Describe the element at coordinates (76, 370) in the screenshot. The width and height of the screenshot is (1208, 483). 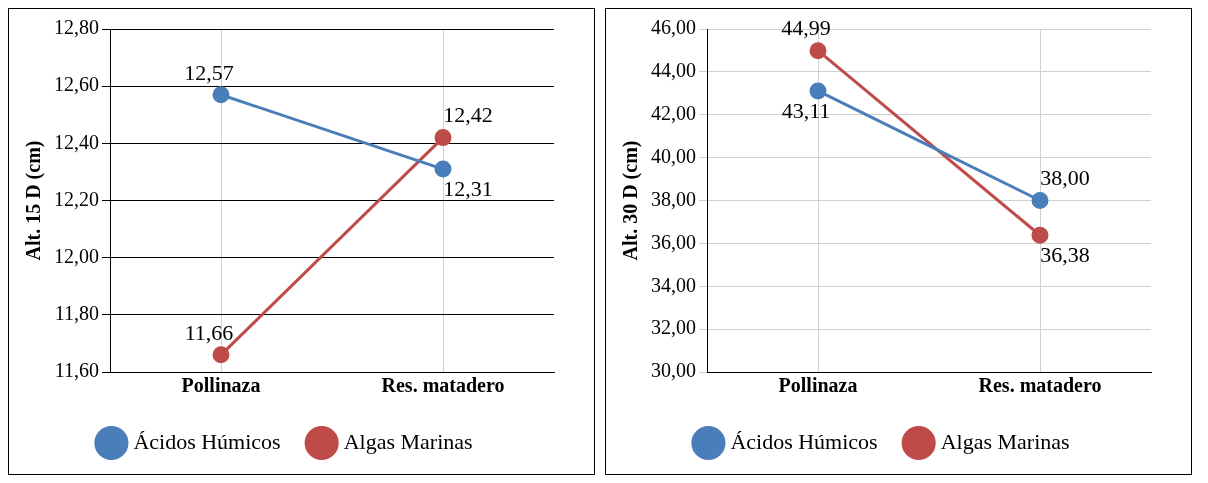
I see `y-tick-label: 11,60` at that location.